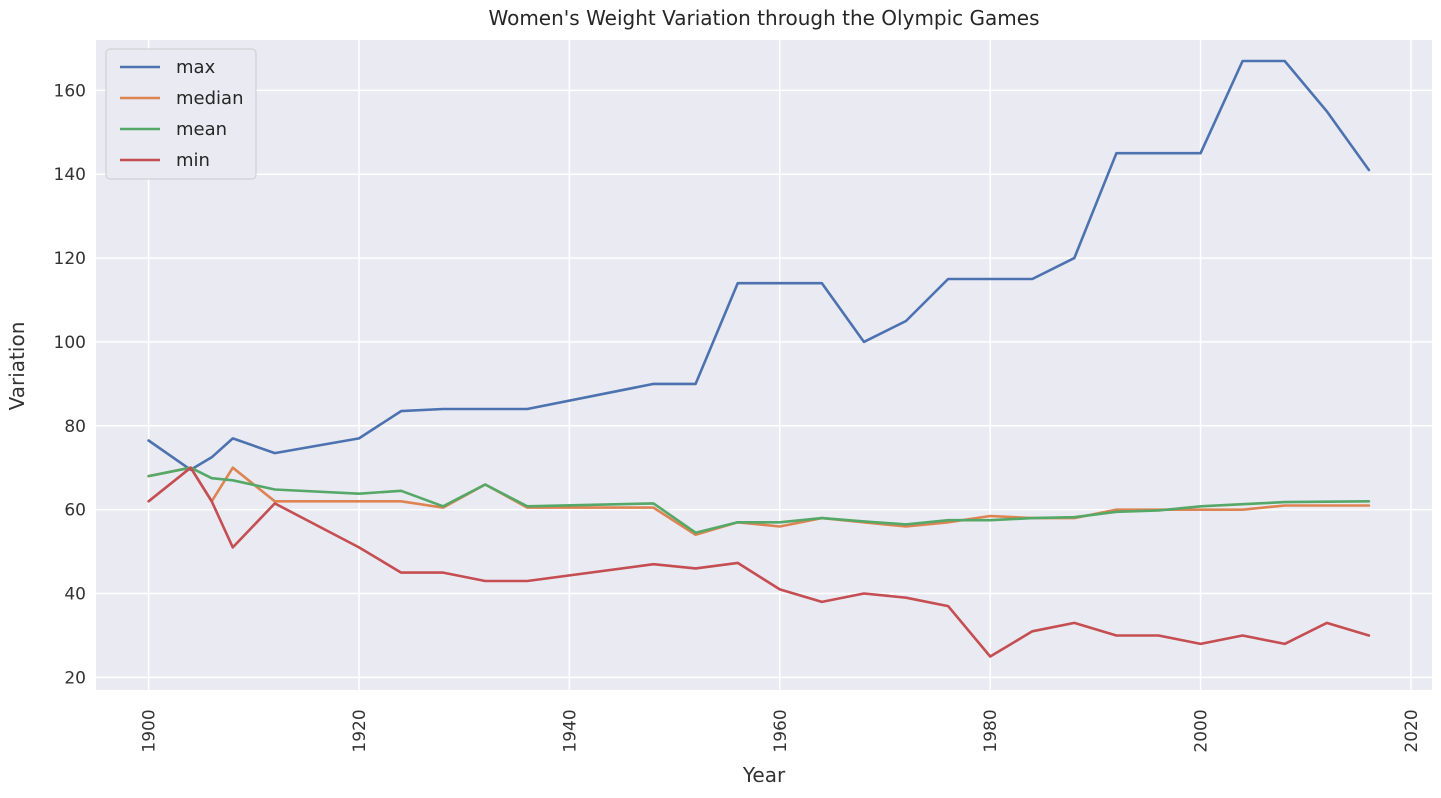  I want to click on x-tick-label: 1920, so click(360, 730).